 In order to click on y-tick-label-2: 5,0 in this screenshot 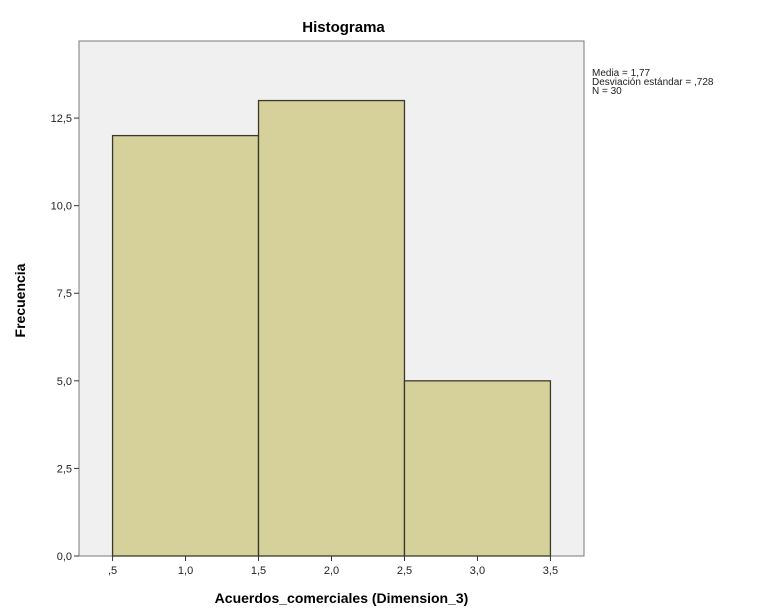, I will do `click(64, 382)`.